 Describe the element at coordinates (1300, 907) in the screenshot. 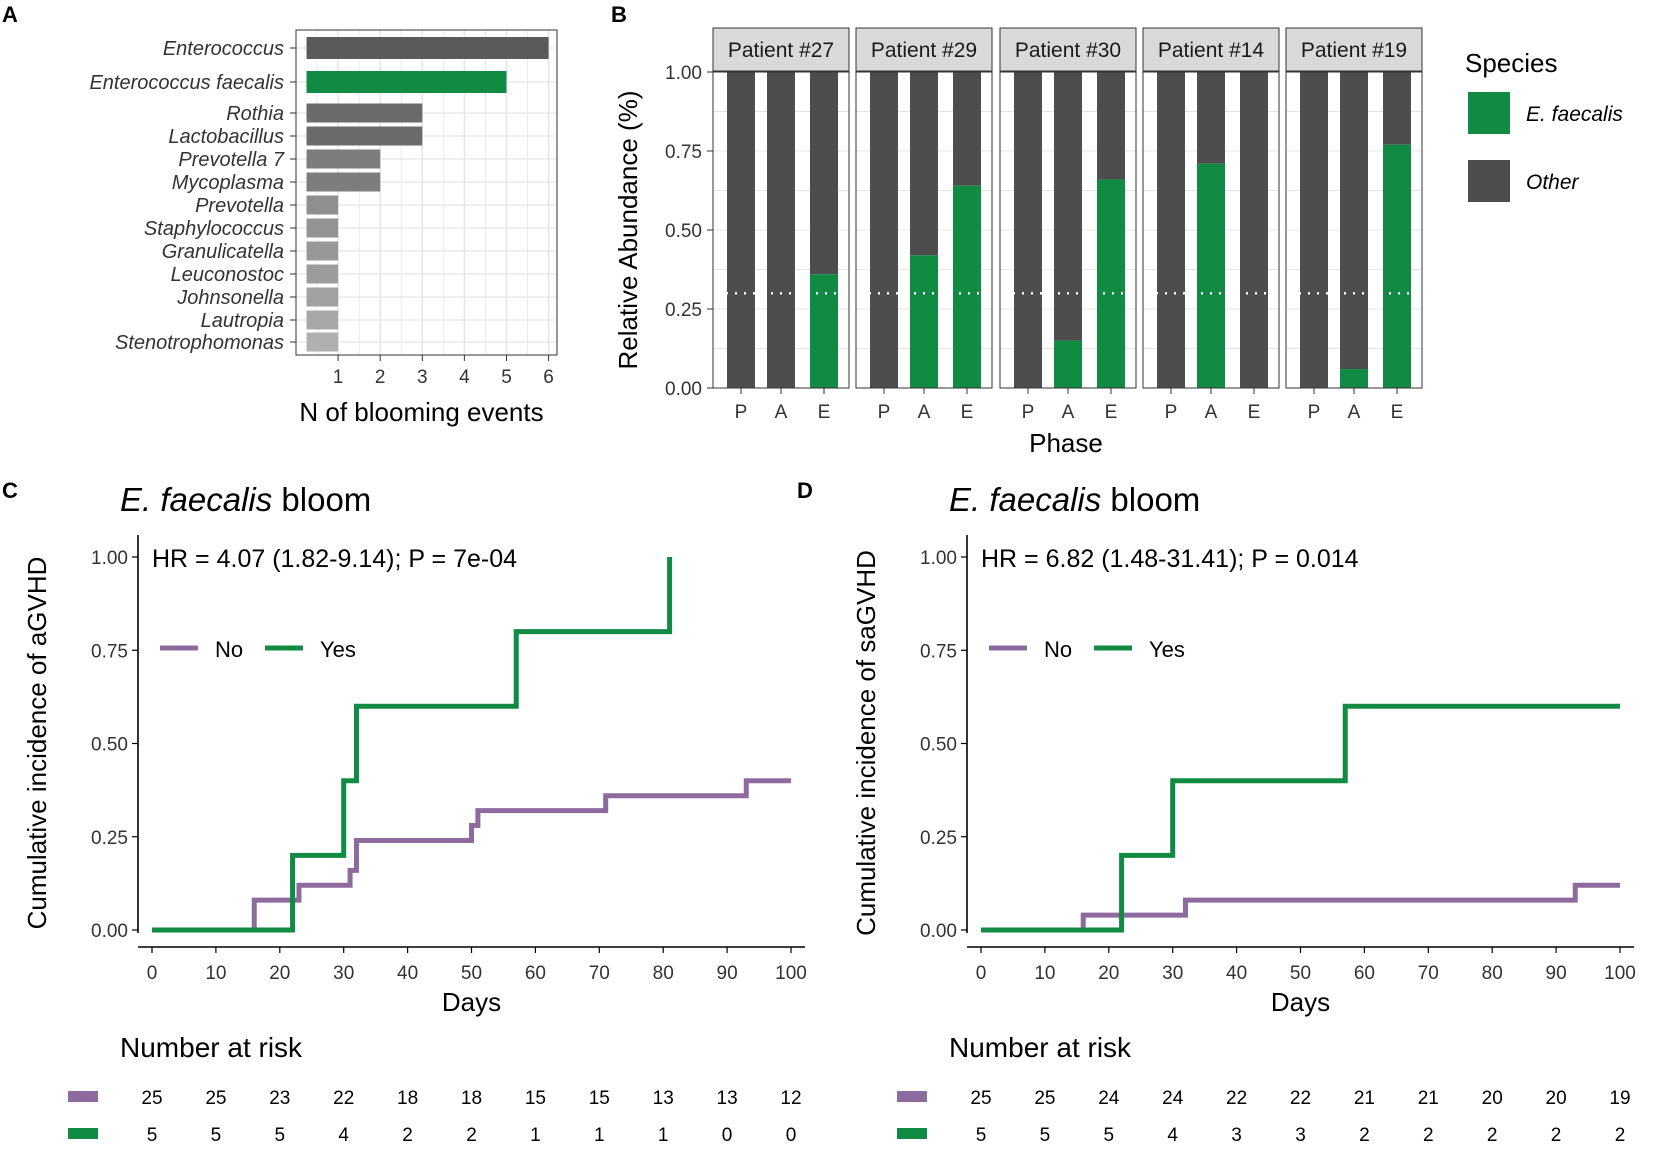

I see `km-curve-no` at that location.